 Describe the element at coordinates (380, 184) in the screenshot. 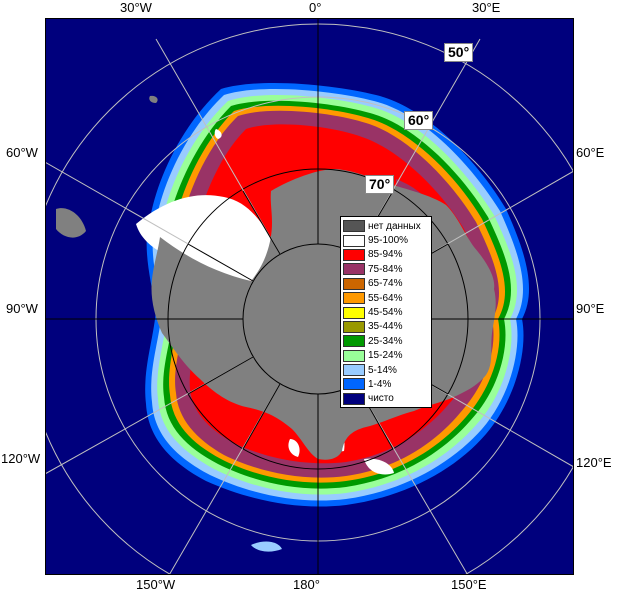

I see `latitude-label-70: 70°` at that location.